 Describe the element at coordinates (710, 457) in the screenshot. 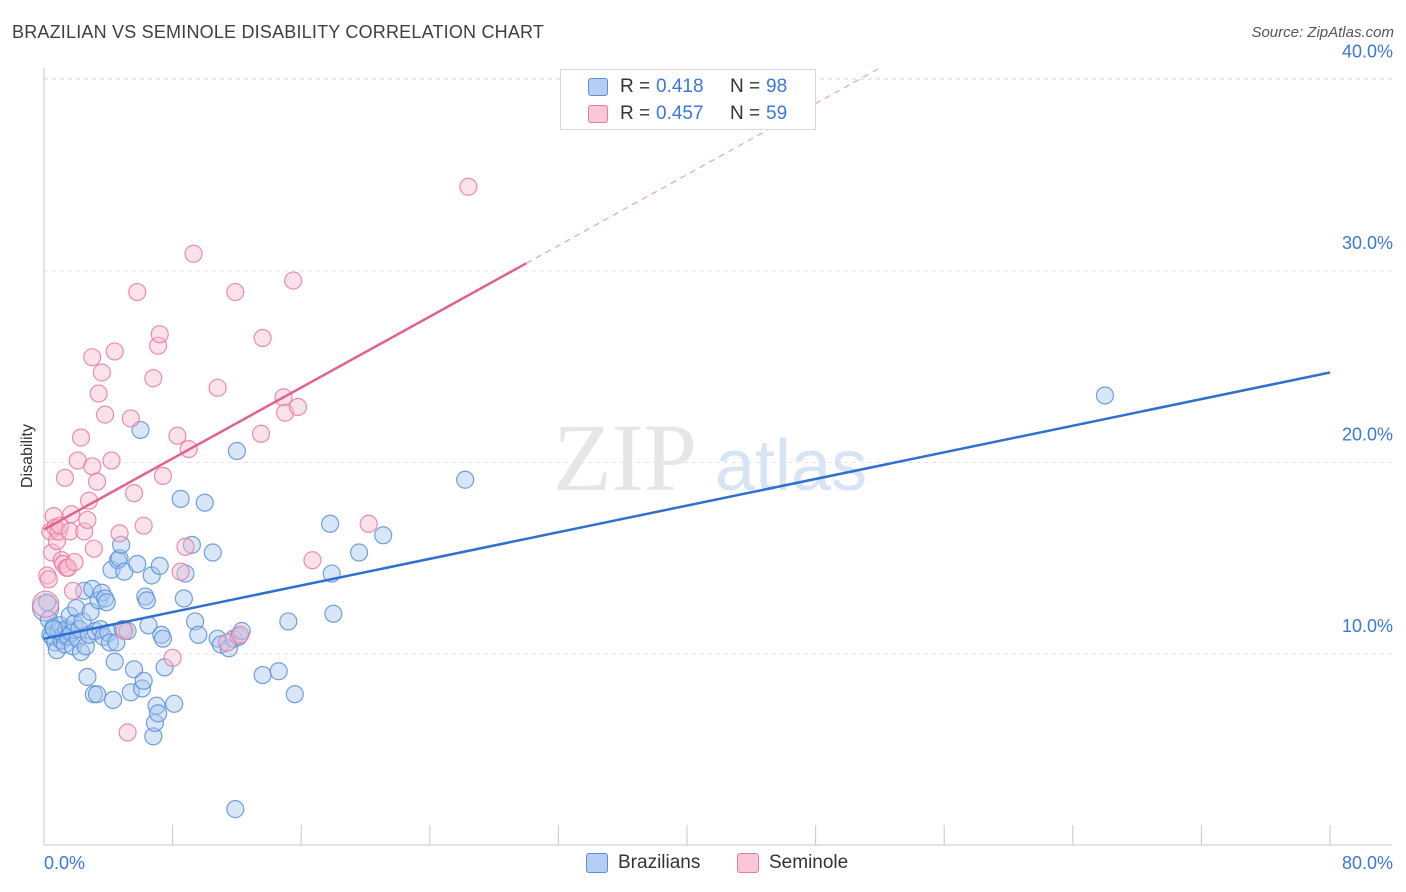

I see `watermark: ZIP atlas` at that location.